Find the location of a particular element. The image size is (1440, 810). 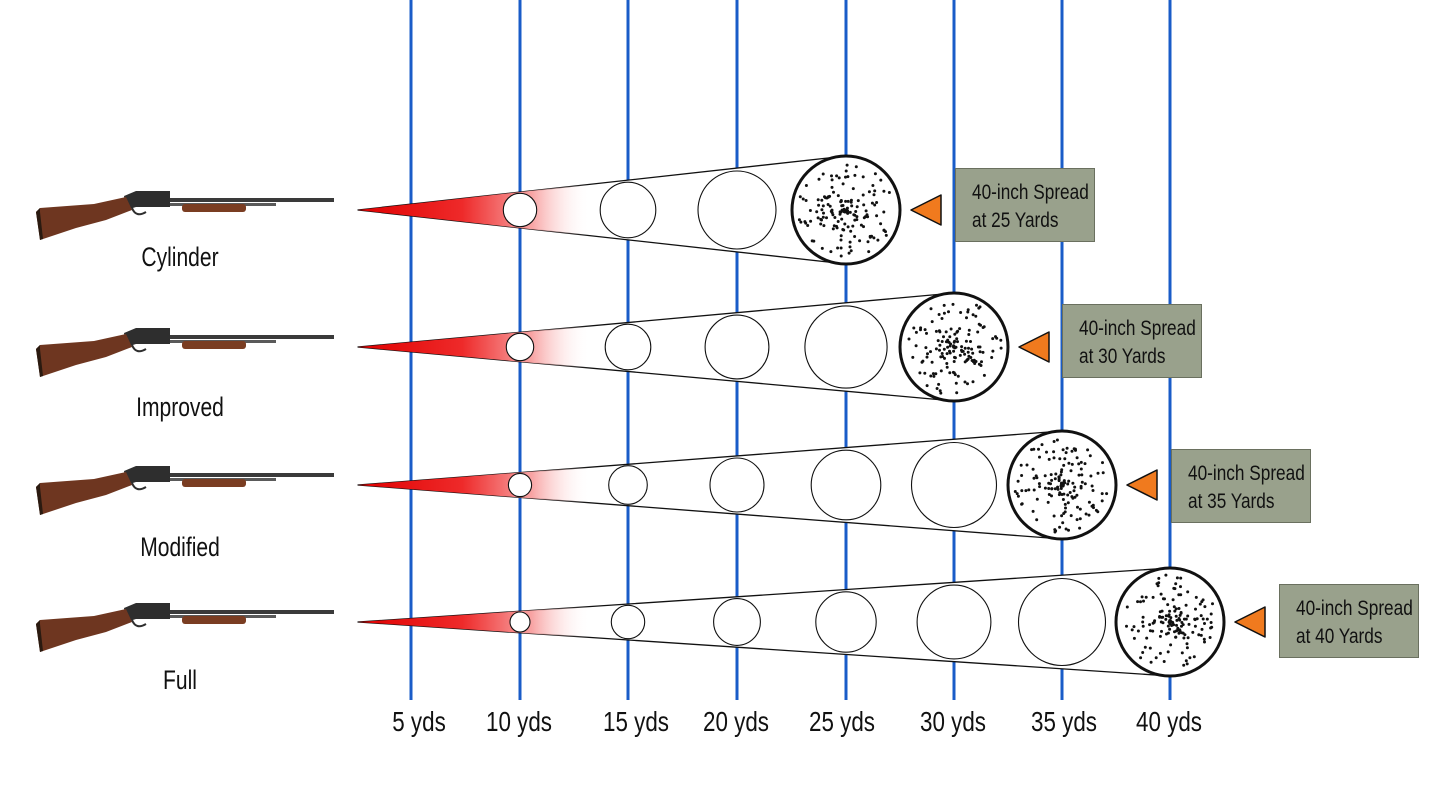

pattern-circle-15yds is located at coordinates (628, 210).